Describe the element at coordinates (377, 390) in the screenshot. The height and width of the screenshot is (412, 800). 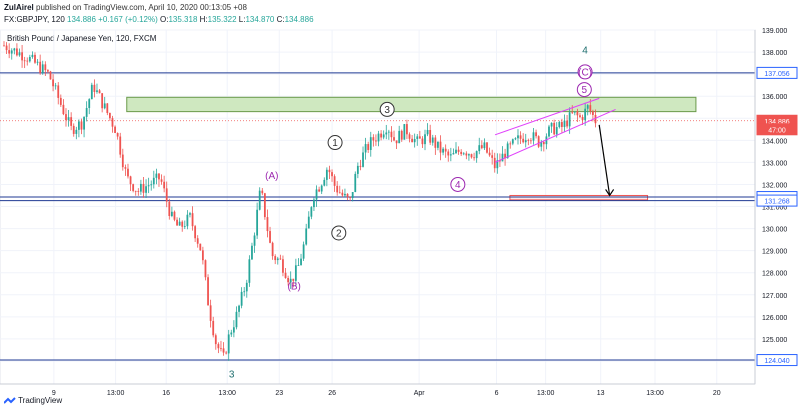
I see `time-axis: 9 13:00 16 13:00 23 26 Apr 6 13:00 13 13:00 20` at that location.